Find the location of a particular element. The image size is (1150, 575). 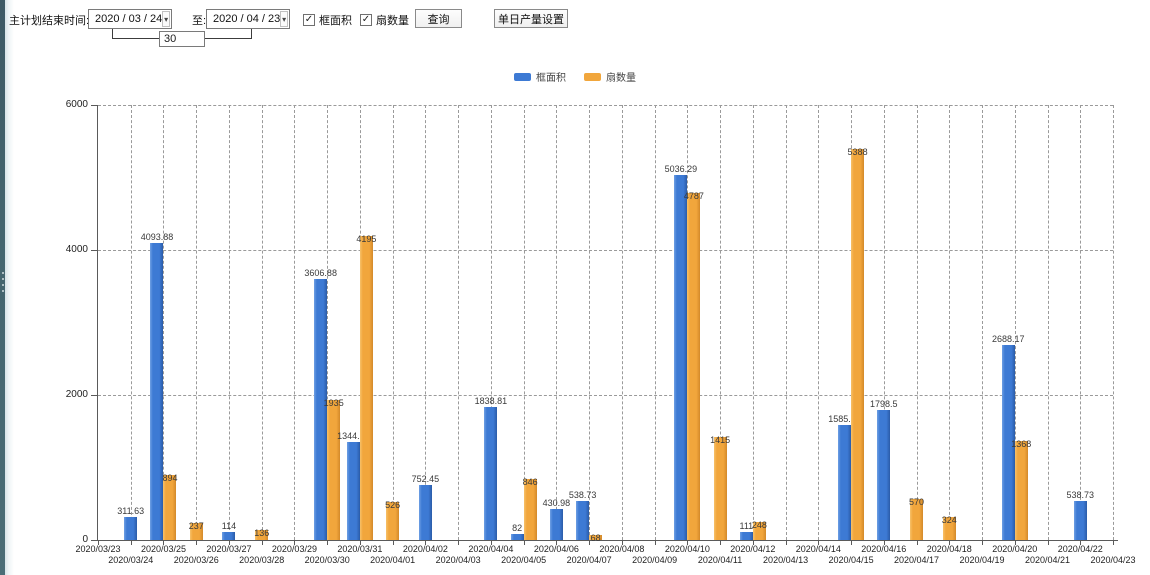

x-axis-label: 2020/04/03 is located at coordinates (458, 560).